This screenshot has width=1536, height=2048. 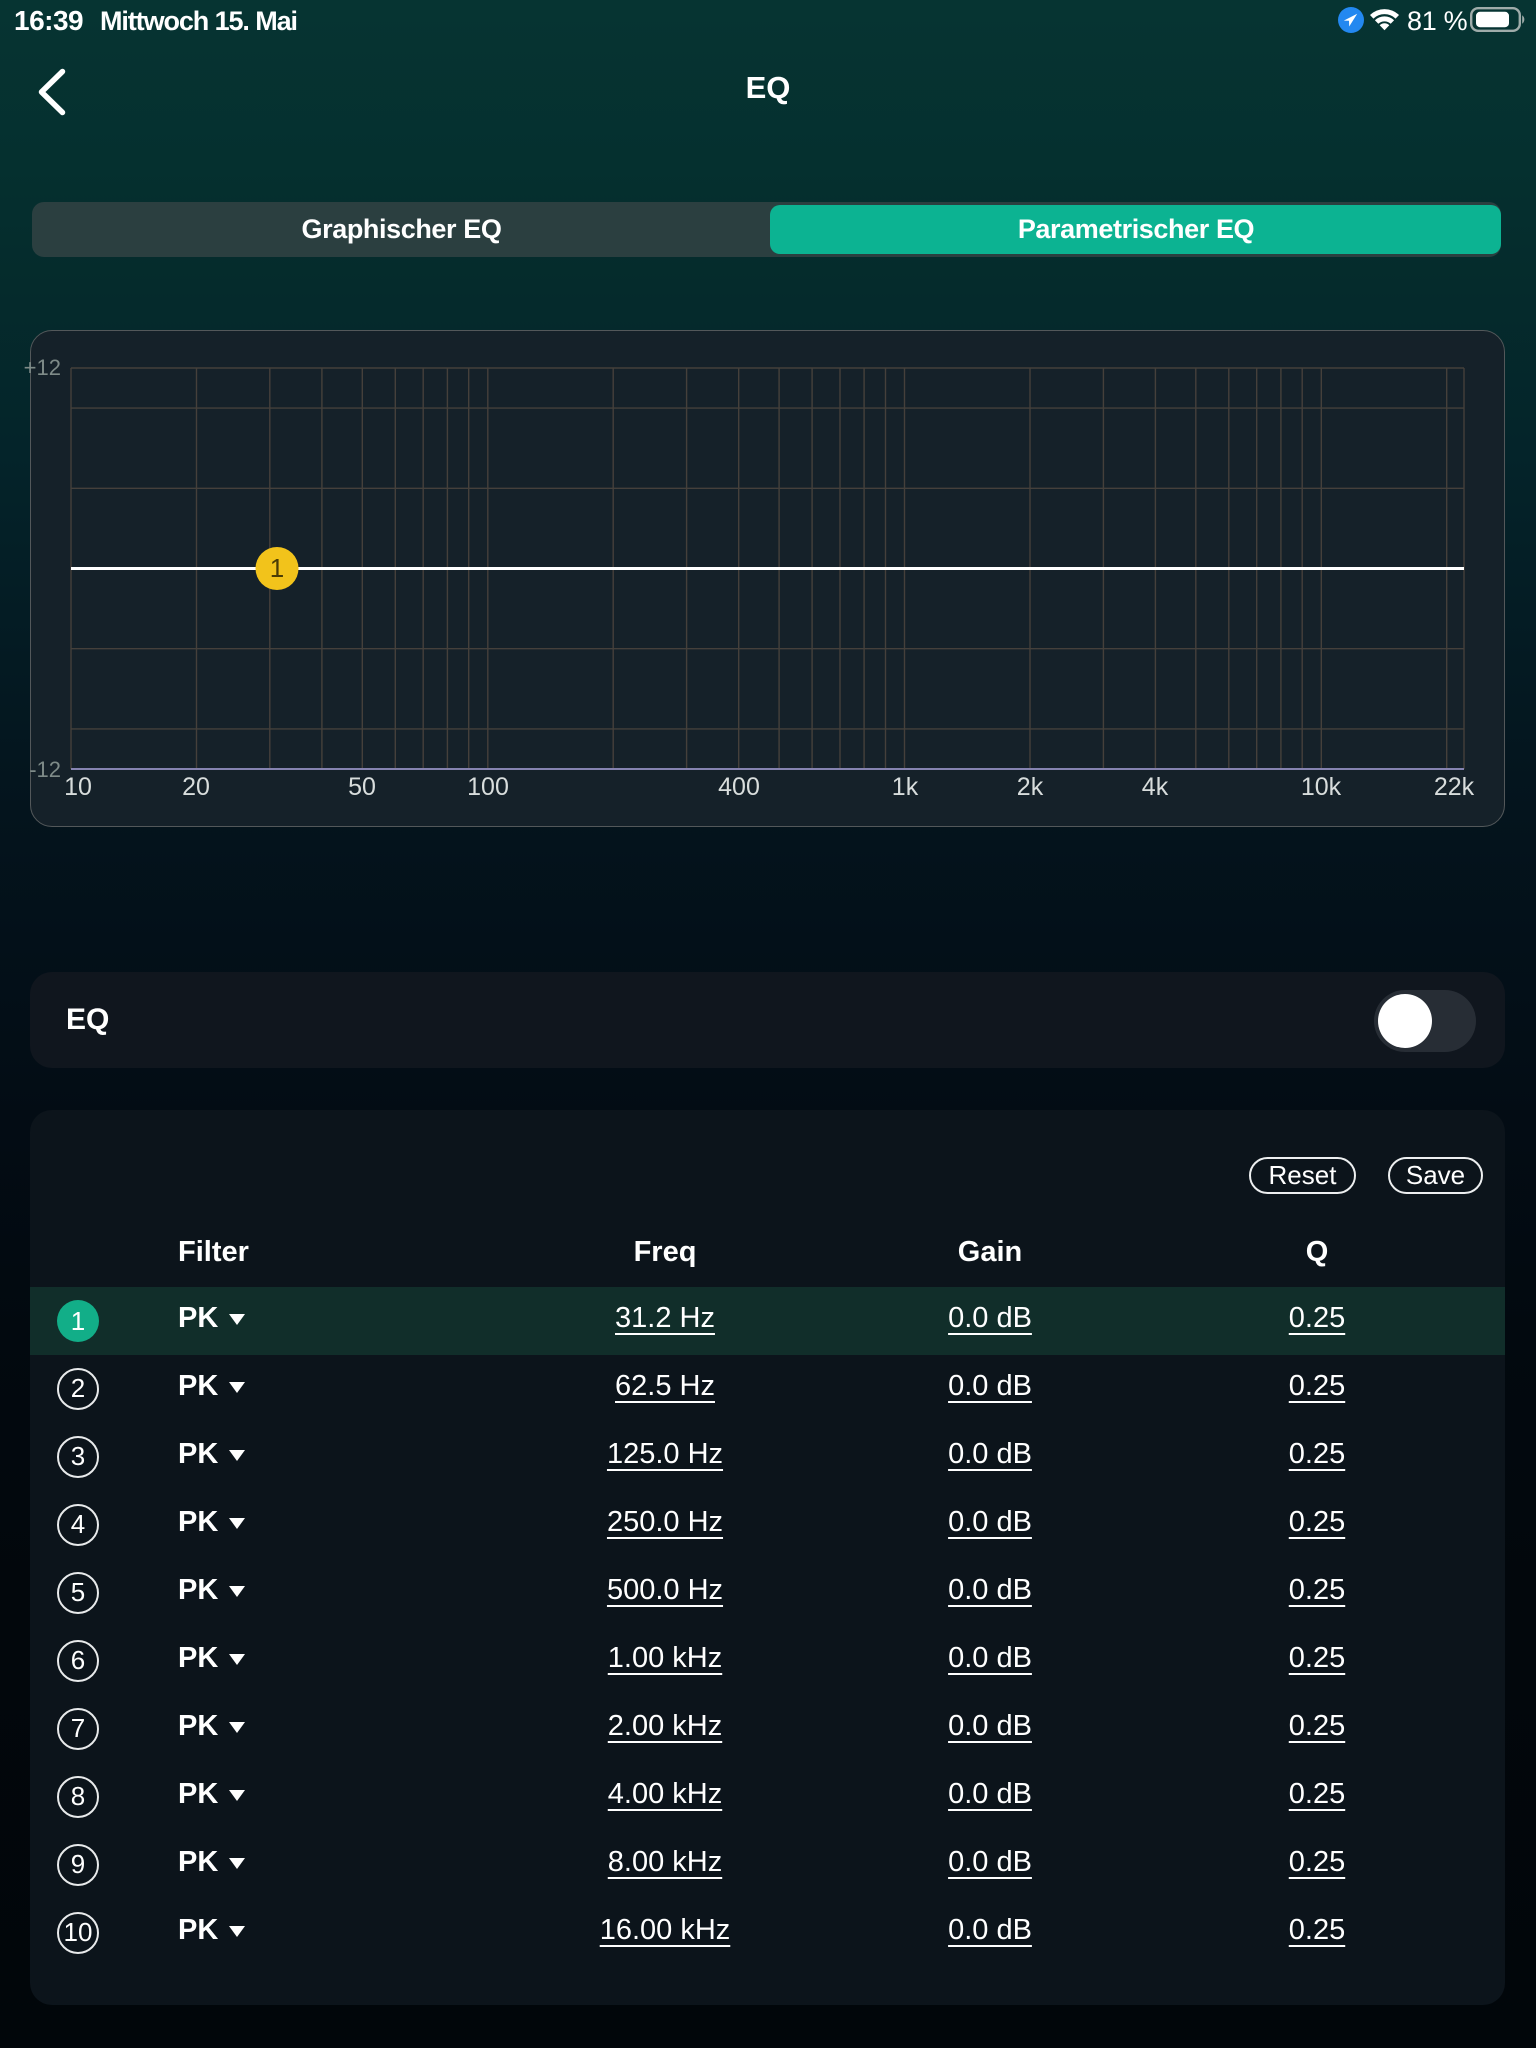 I want to click on svg-text: 100, so click(x=488, y=787).